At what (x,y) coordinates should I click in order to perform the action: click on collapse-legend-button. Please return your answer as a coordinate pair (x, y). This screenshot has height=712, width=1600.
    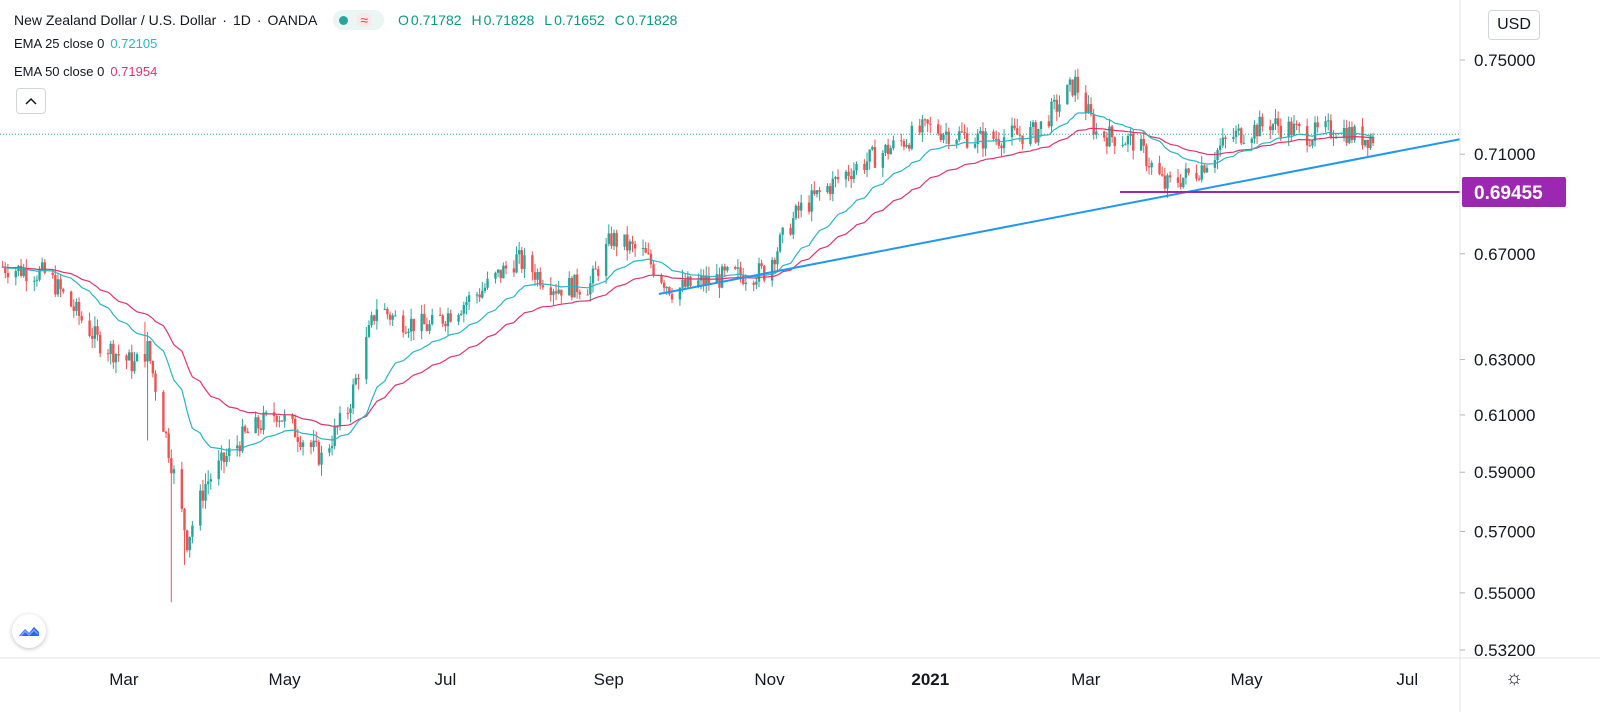
    Looking at the image, I should click on (31, 101).